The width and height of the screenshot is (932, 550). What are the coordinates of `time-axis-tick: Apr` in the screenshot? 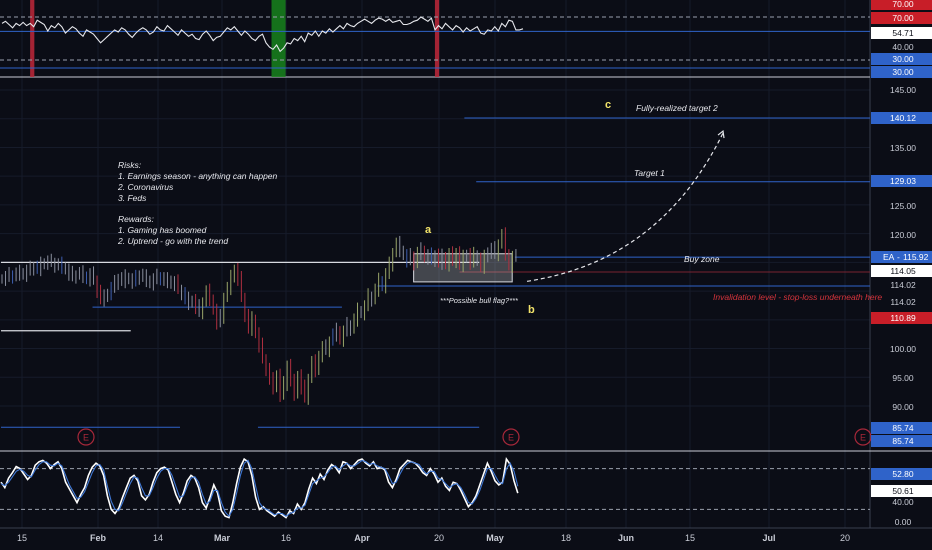 It's located at (362, 538).